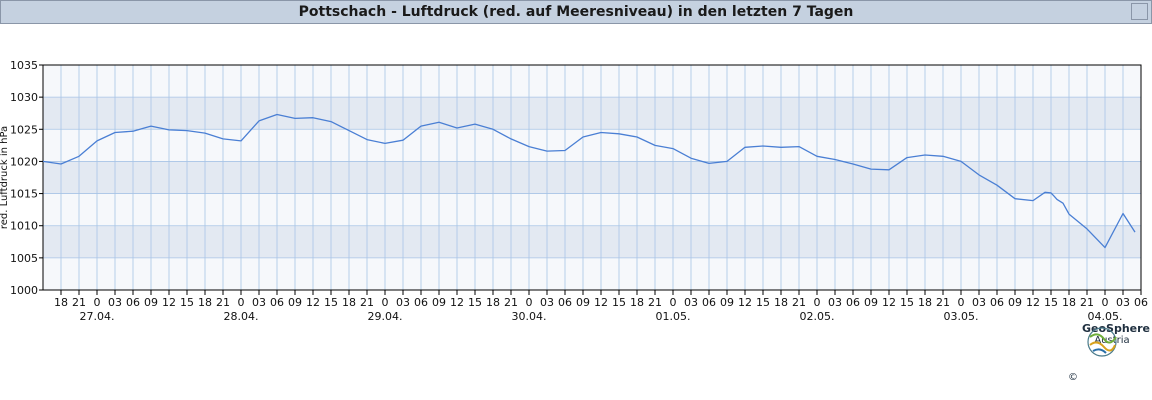 This screenshot has width=1152, height=400. What do you see at coordinates (24, 194) in the screenshot?
I see `y-tick-label: 1015` at bounding box center [24, 194].